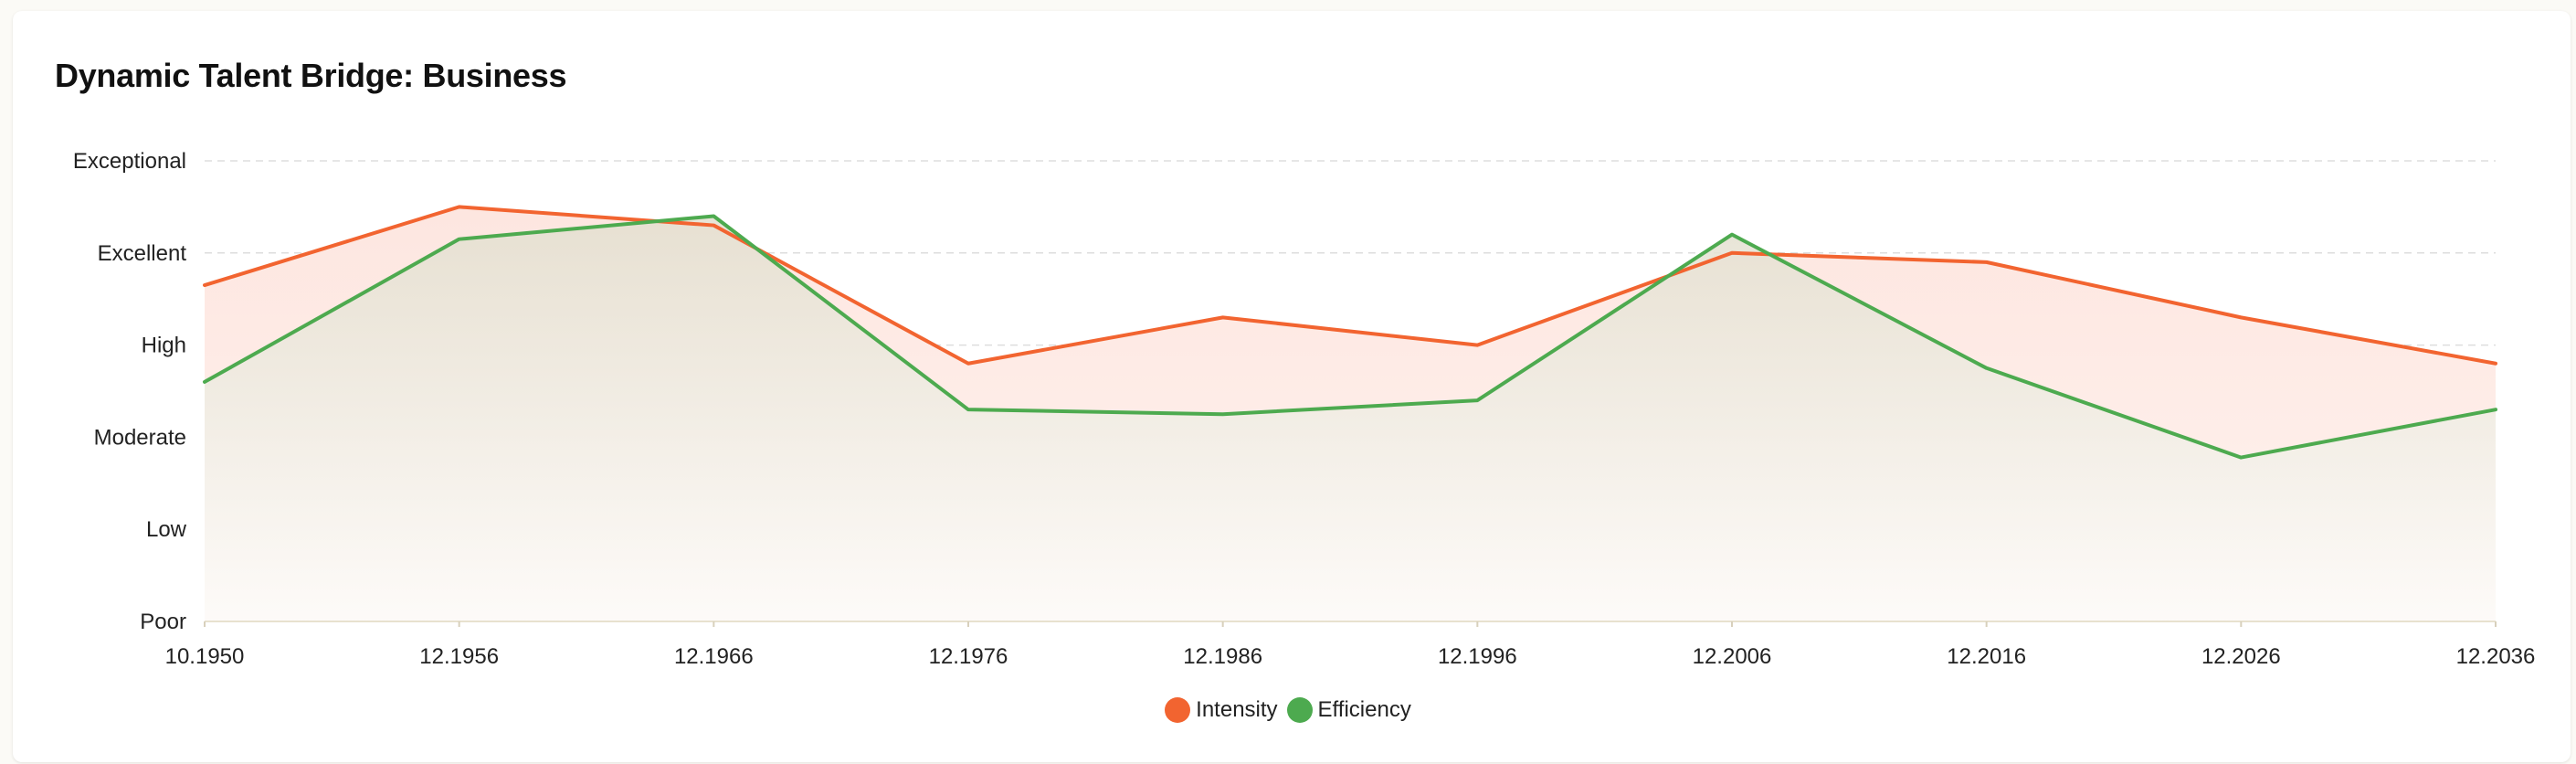 The width and height of the screenshot is (2576, 764). Describe the element at coordinates (164, 346) in the screenshot. I see `y-tick-label: High` at that location.